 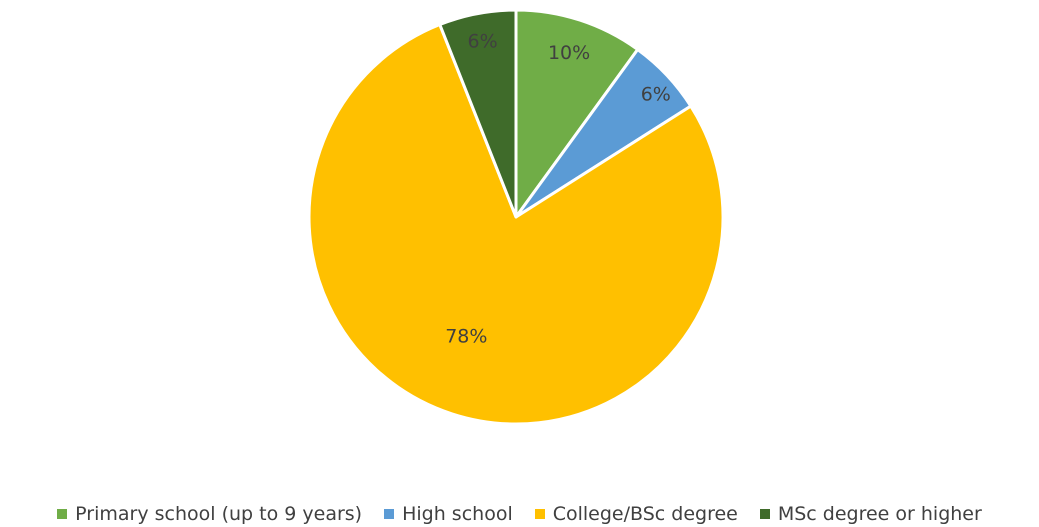 What do you see at coordinates (466, 337) in the screenshot?
I see `pie-data-label: 78%` at bounding box center [466, 337].